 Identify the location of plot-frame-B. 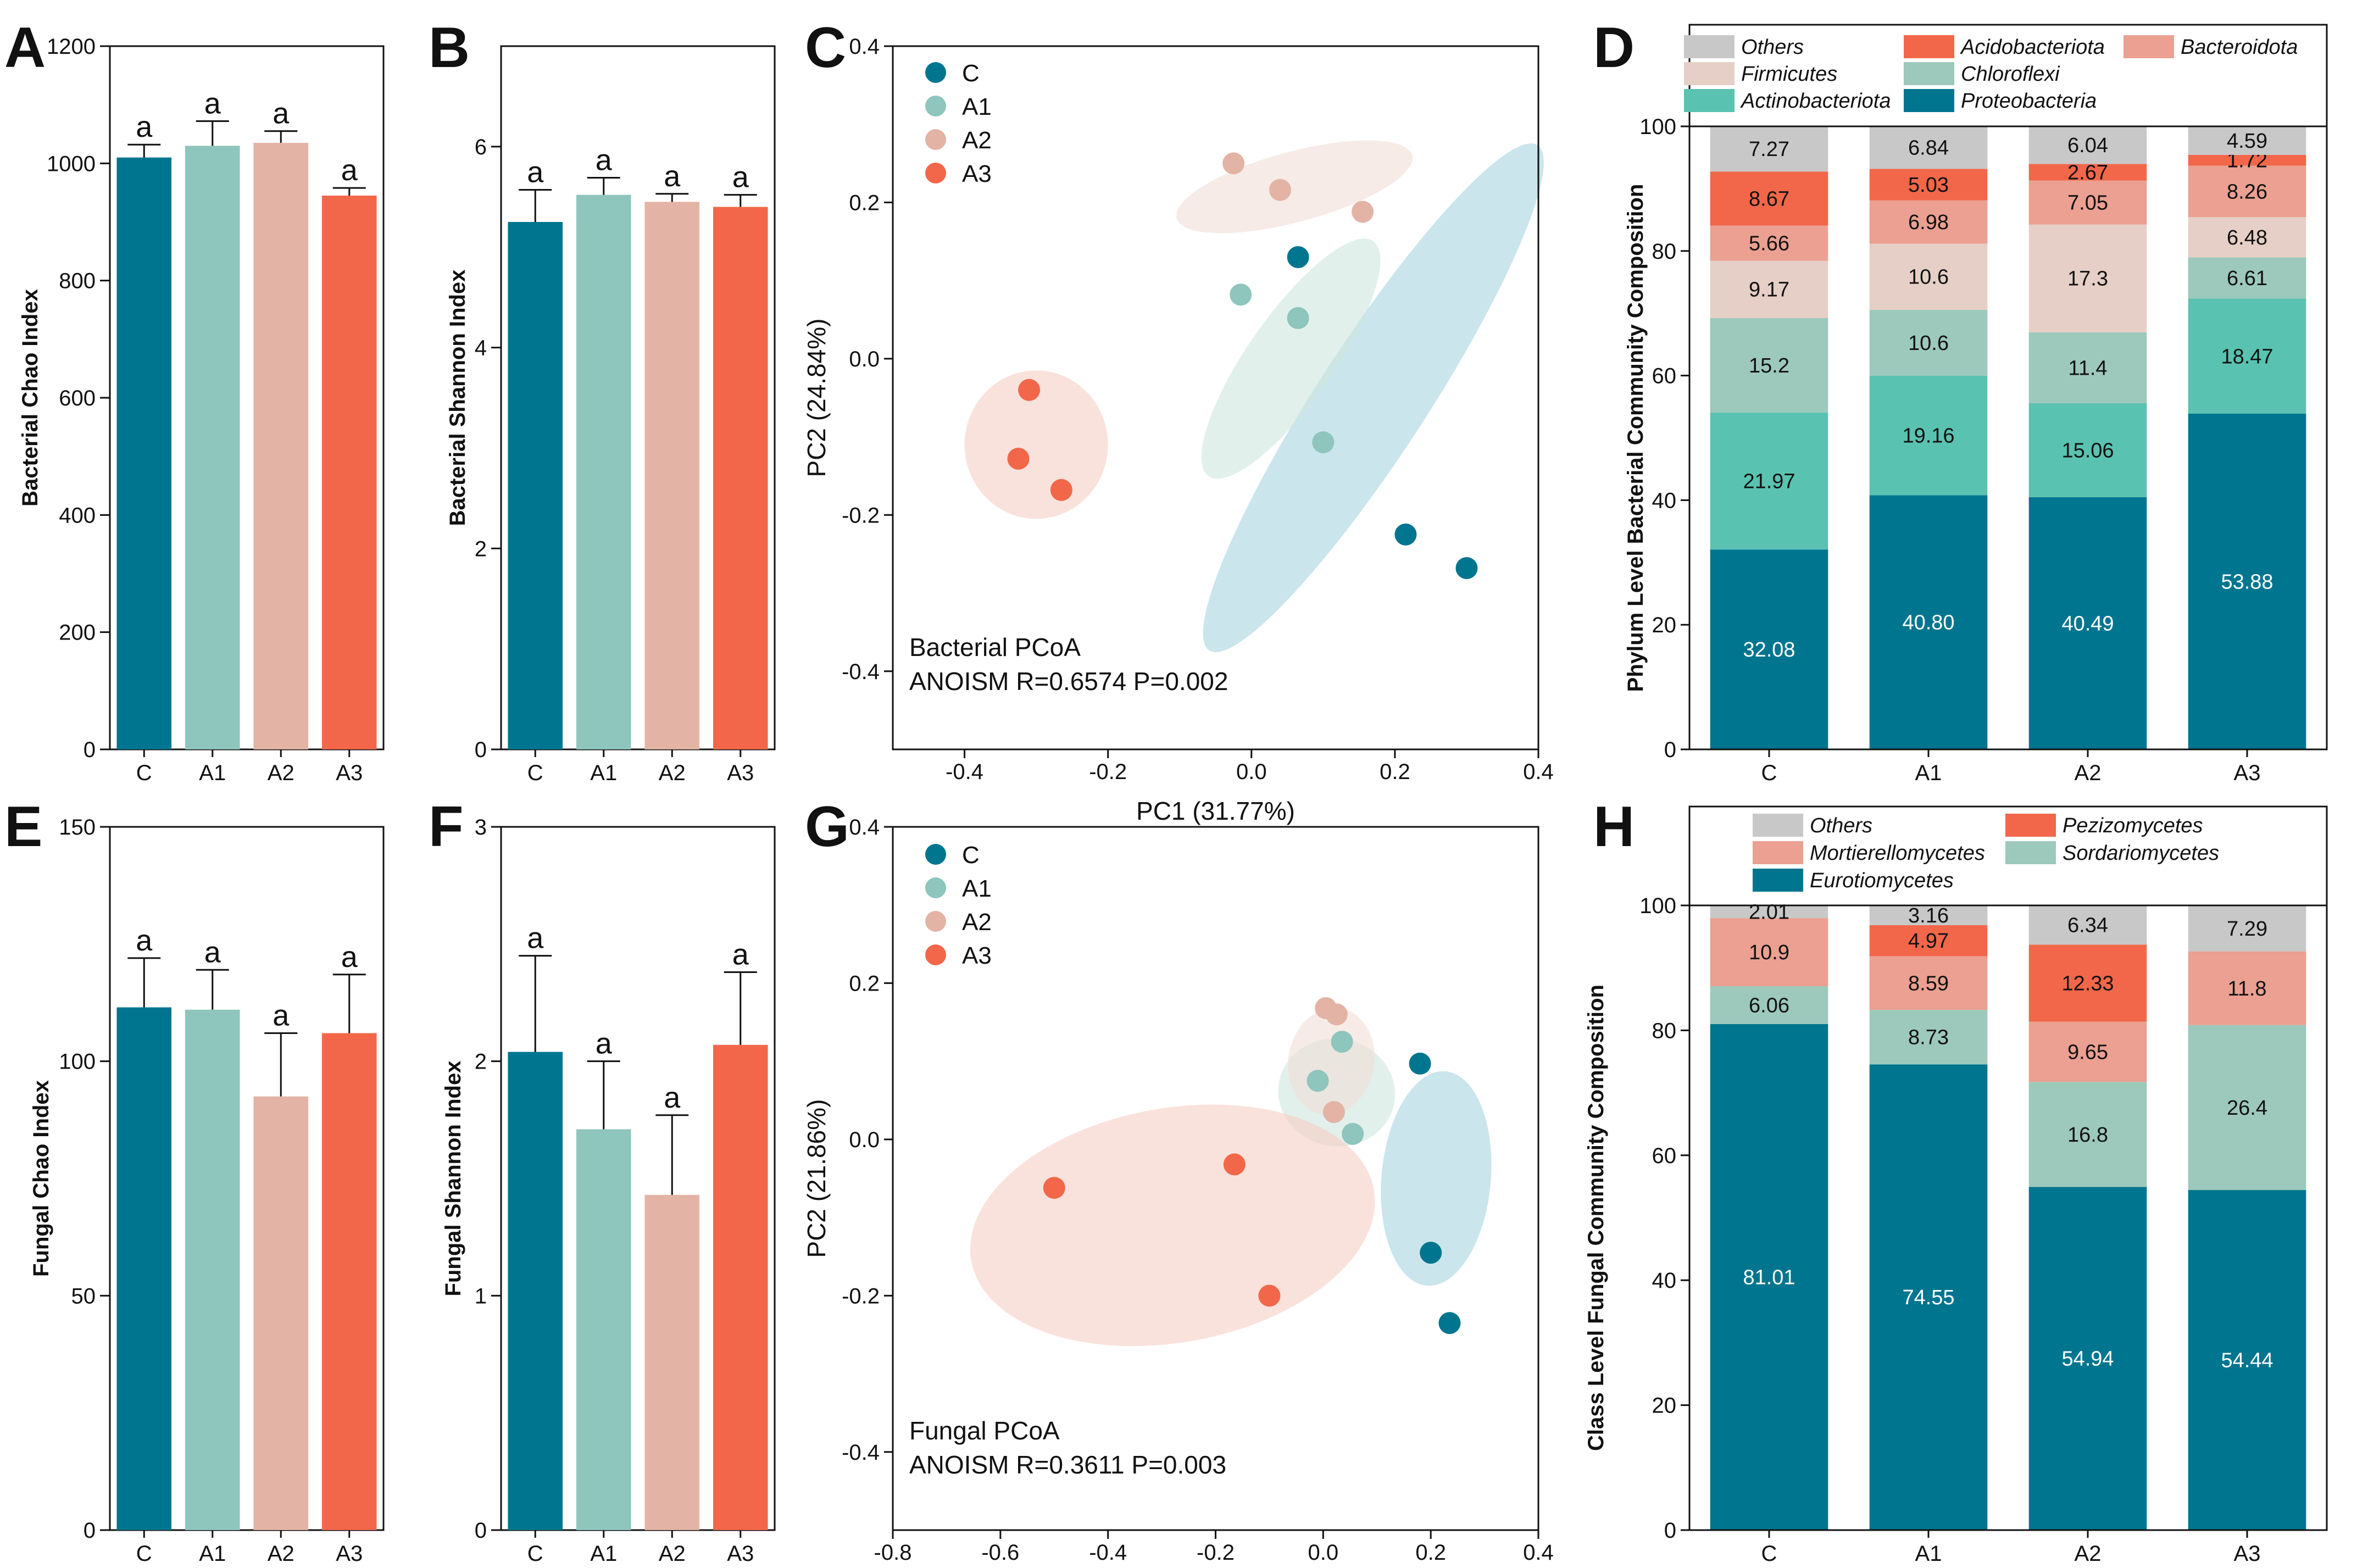
(638, 397).